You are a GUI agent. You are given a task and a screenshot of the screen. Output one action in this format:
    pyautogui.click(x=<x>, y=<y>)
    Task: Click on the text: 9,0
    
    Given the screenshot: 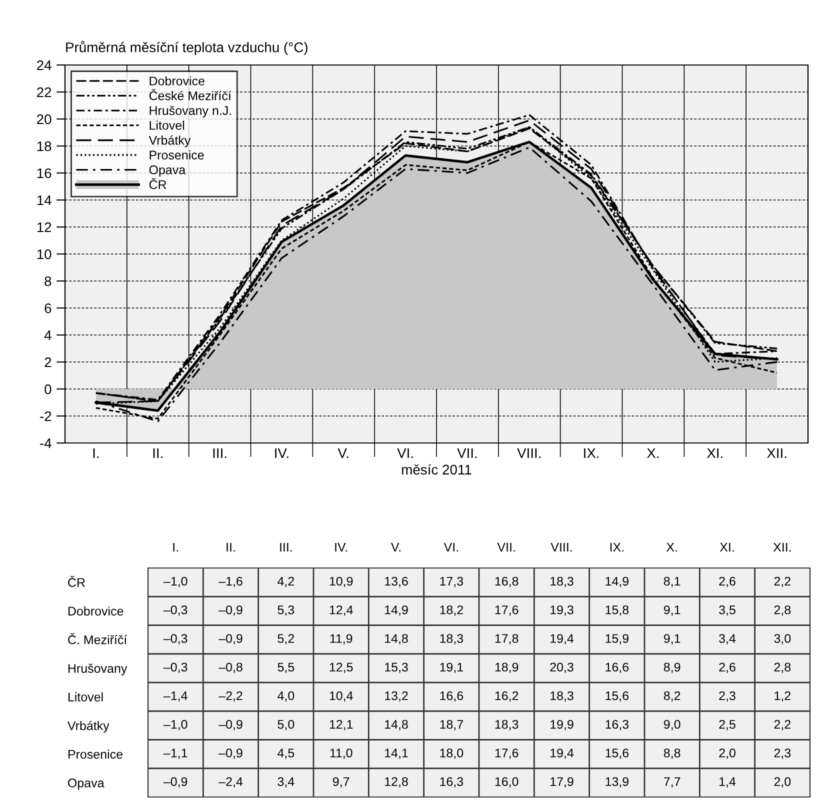 What is the action you would take?
    pyautogui.click(x=672, y=725)
    